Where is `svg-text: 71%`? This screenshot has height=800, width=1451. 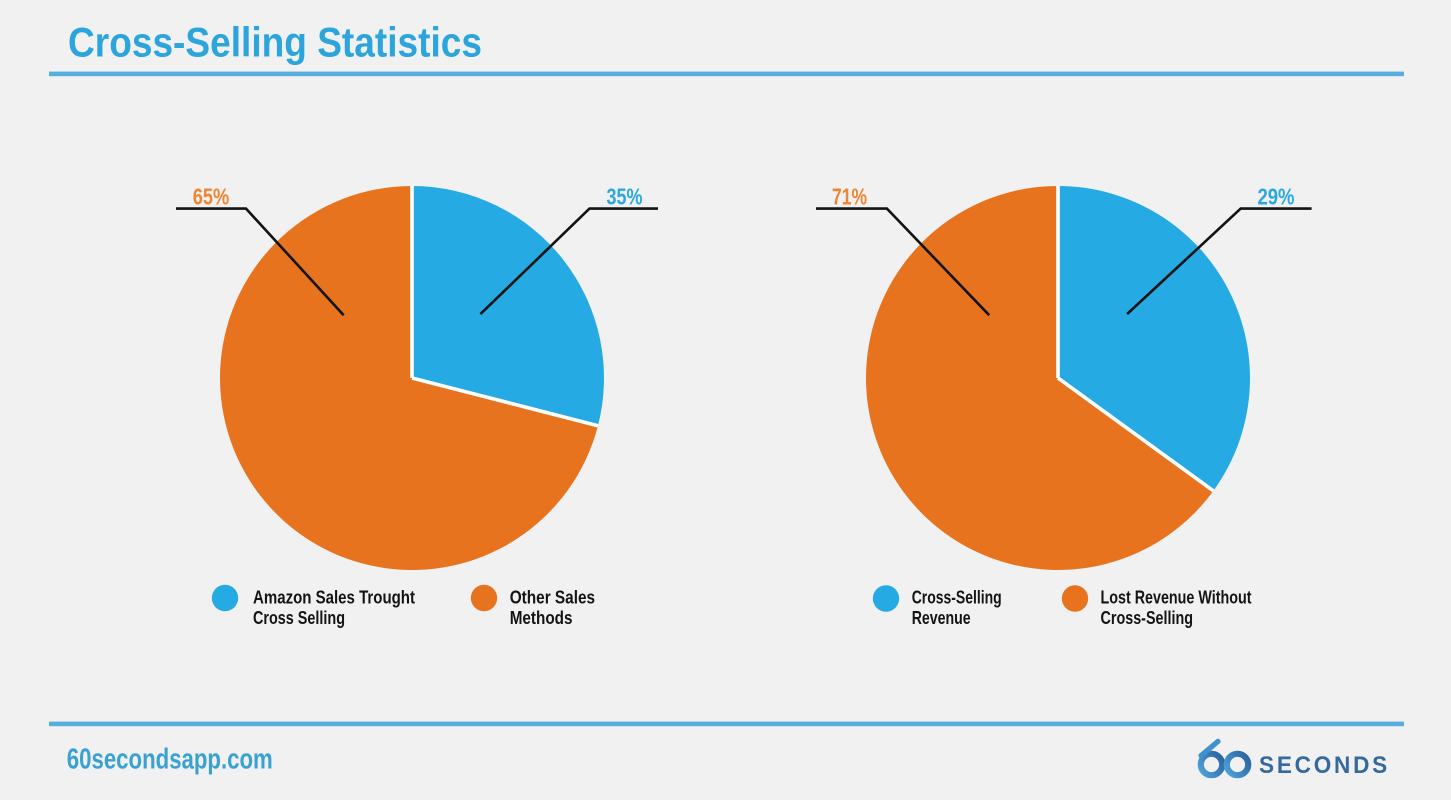
svg-text: 71% is located at coordinates (849, 197).